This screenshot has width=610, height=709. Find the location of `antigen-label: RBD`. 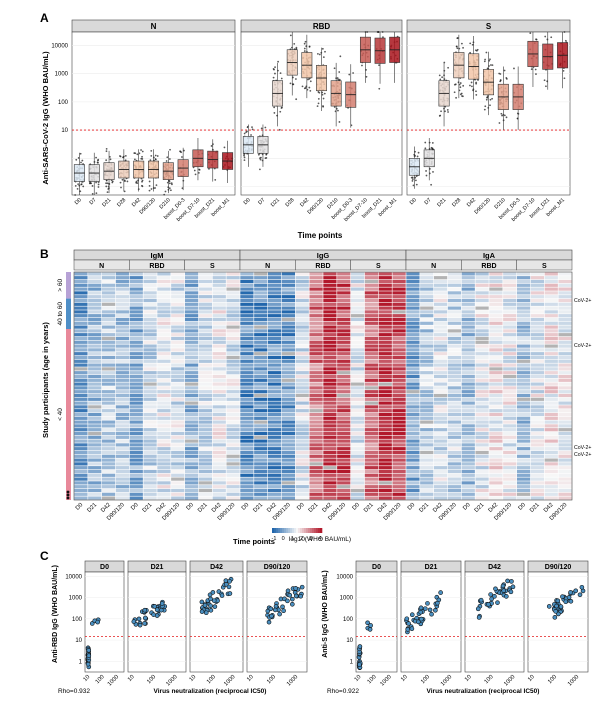

antigen-label: RBD is located at coordinates (322, 266).